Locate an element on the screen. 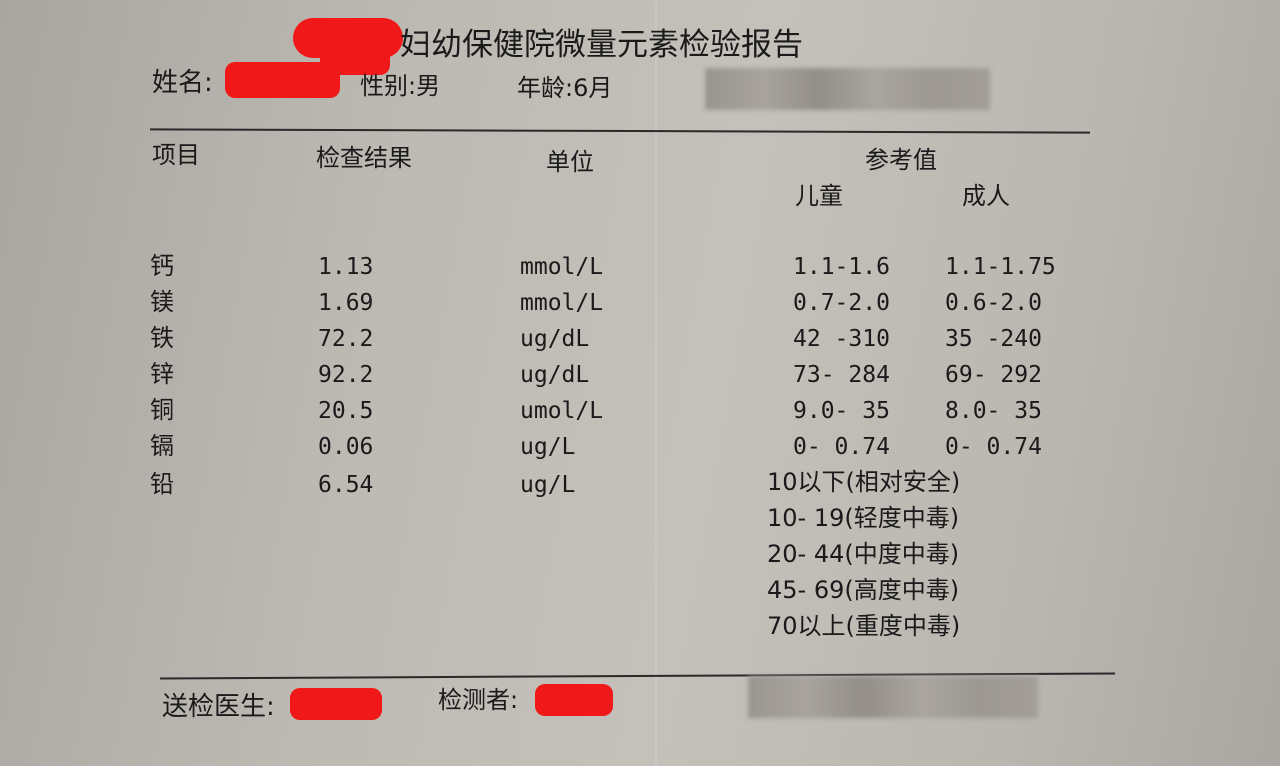 This screenshot has width=1280, height=766. cell-item: 镉 is located at coordinates (162, 446).